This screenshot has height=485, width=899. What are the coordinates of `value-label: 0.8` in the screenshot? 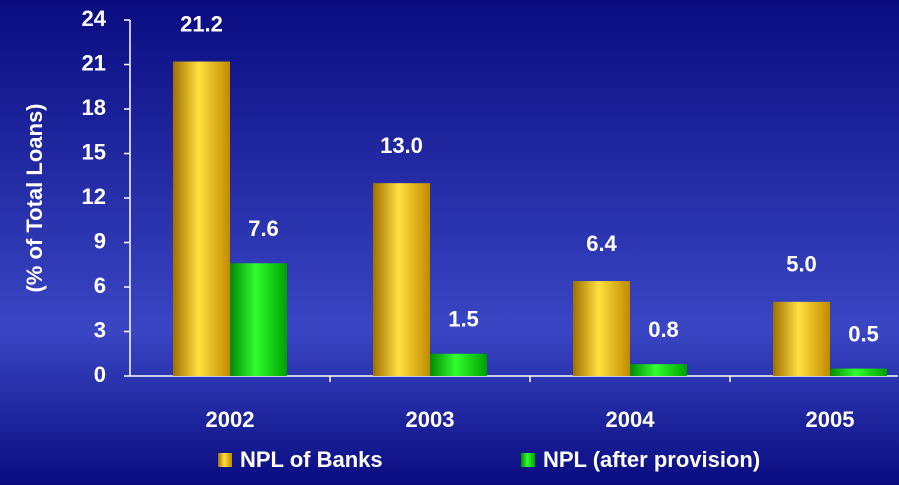 It's located at (663, 329).